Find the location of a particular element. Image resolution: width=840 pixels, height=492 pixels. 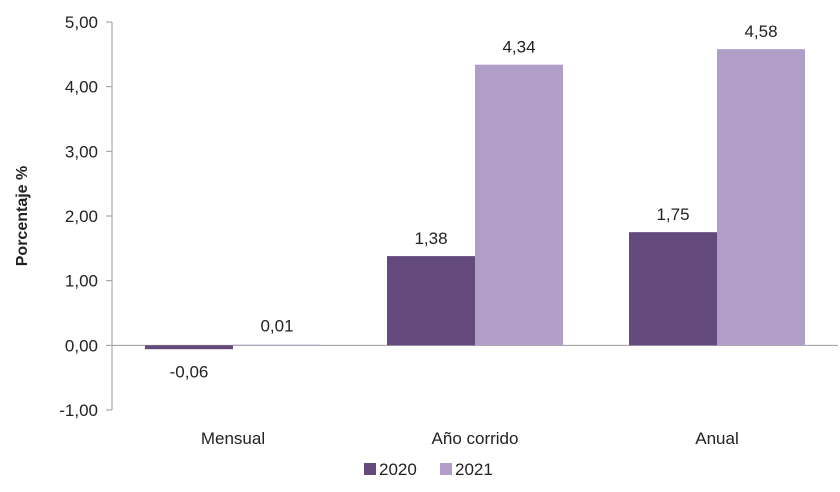

y-tick-label: 3,00 is located at coordinates (81, 151).